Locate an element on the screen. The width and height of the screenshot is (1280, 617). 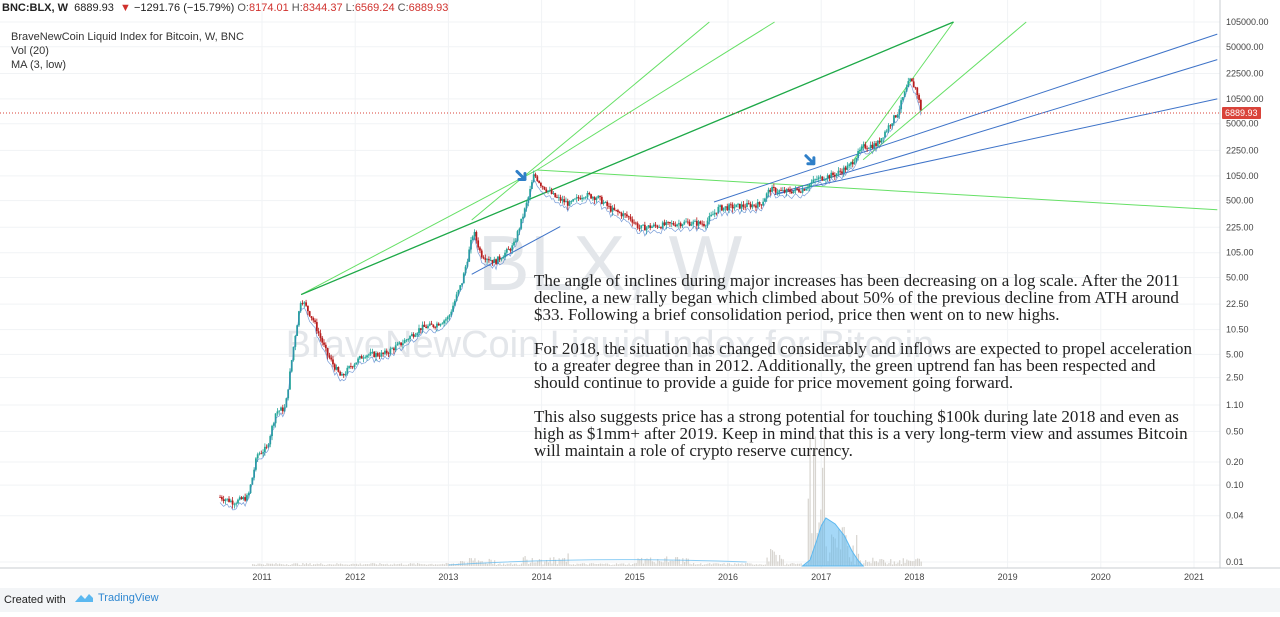
volume-series is located at coordinates (587, 499).